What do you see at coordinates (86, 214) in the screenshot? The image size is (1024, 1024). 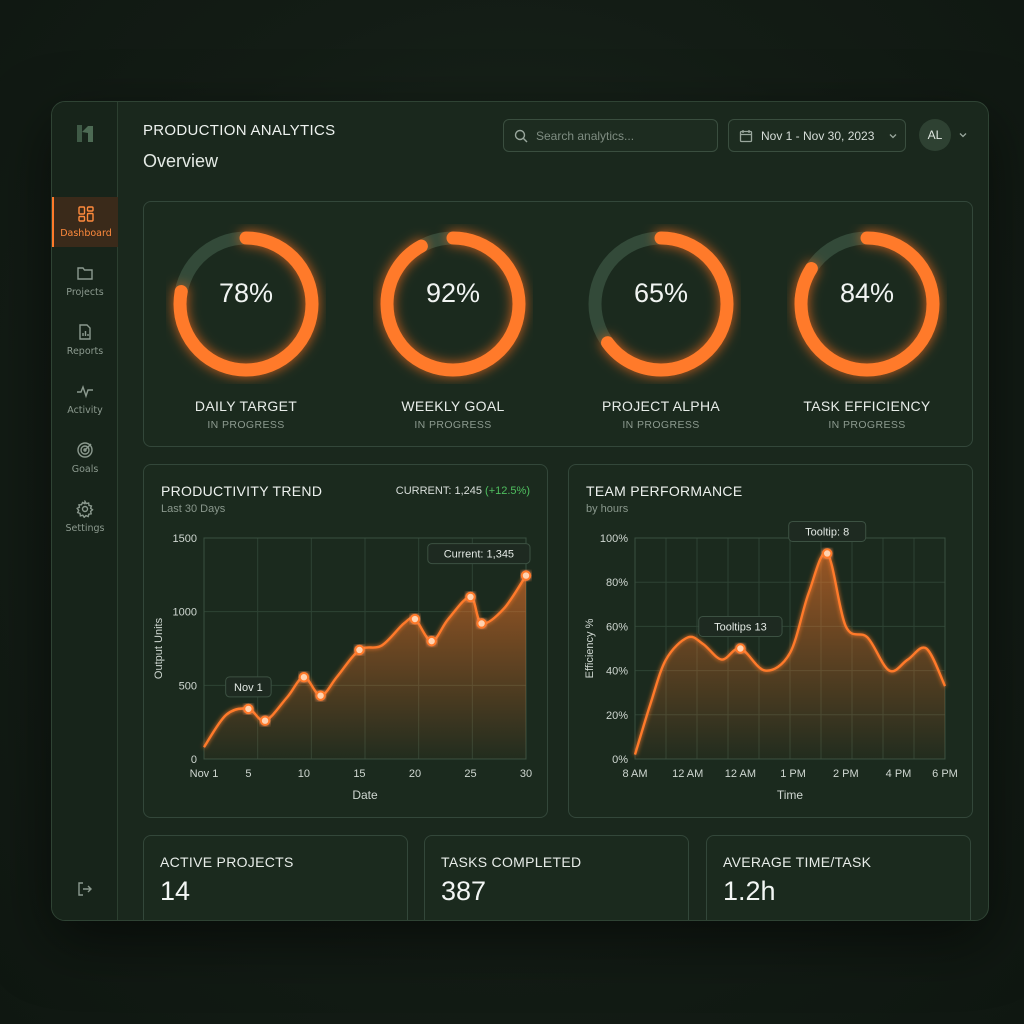 I see `dashboard-icon` at bounding box center [86, 214].